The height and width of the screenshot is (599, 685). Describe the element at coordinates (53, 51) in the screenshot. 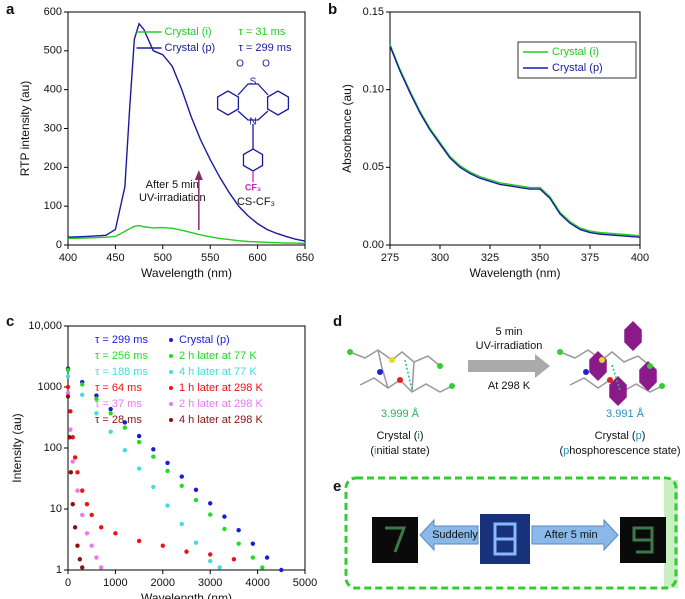

I see `y-tick-label: 500` at that location.